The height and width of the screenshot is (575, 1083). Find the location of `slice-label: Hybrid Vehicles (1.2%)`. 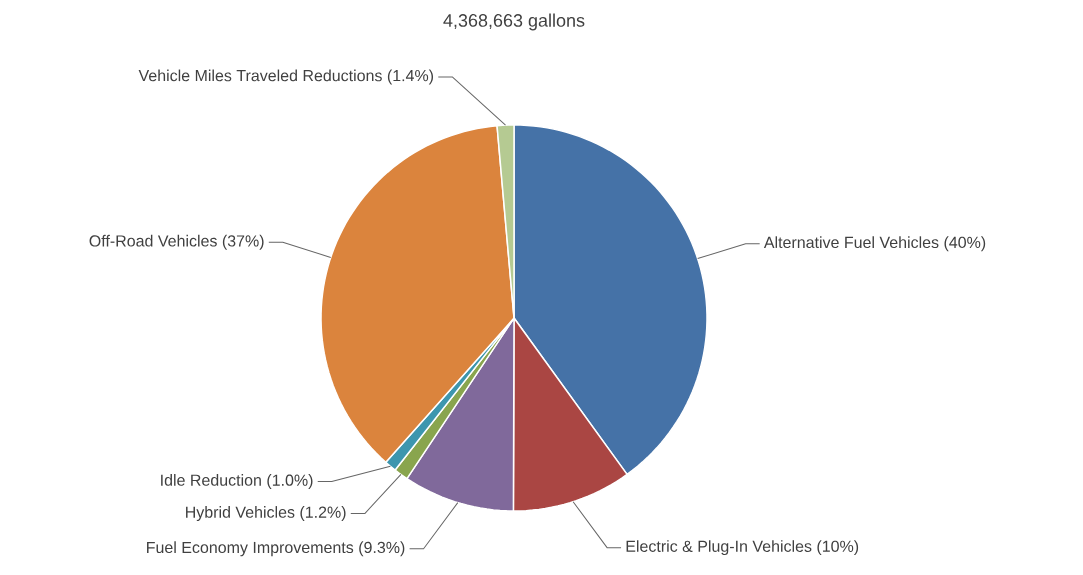

slice-label: Hybrid Vehicles (1.2%) is located at coordinates (266, 513).